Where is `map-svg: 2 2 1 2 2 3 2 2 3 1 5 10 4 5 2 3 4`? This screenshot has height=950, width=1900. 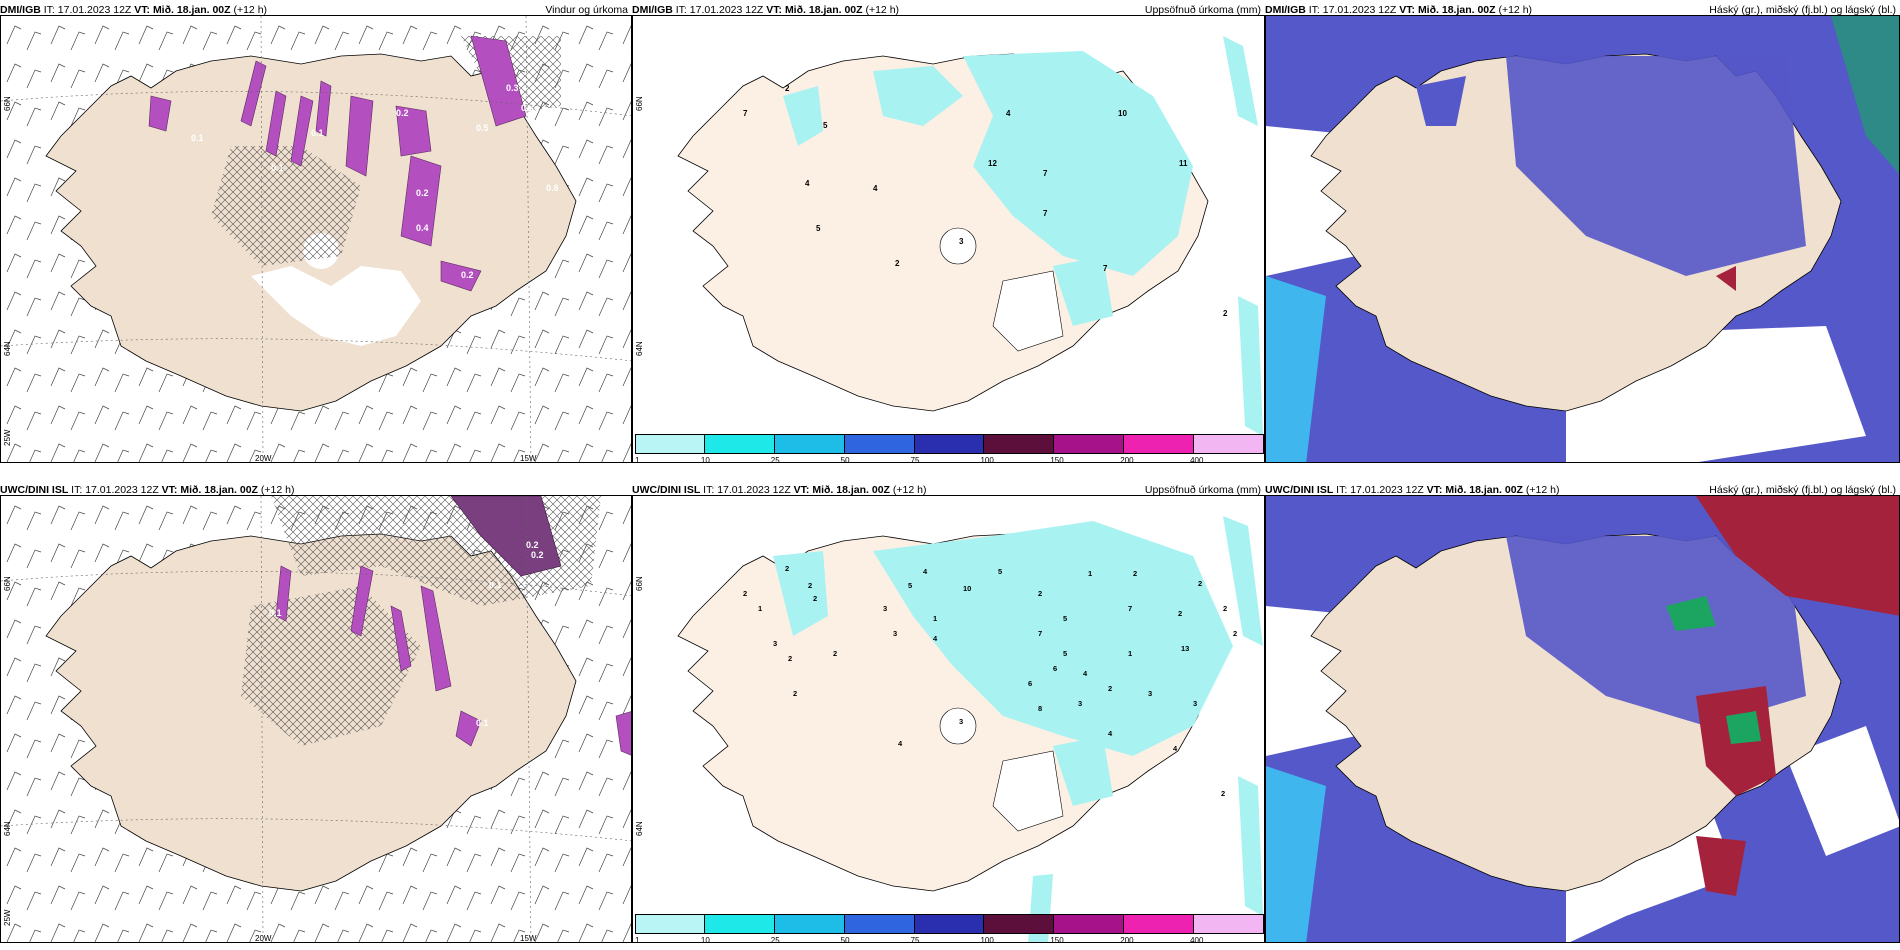 map-svg: 2 2 1 2 2 3 2 2 3 1 5 10 4 5 2 3 4 is located at coordinates (970, 729).